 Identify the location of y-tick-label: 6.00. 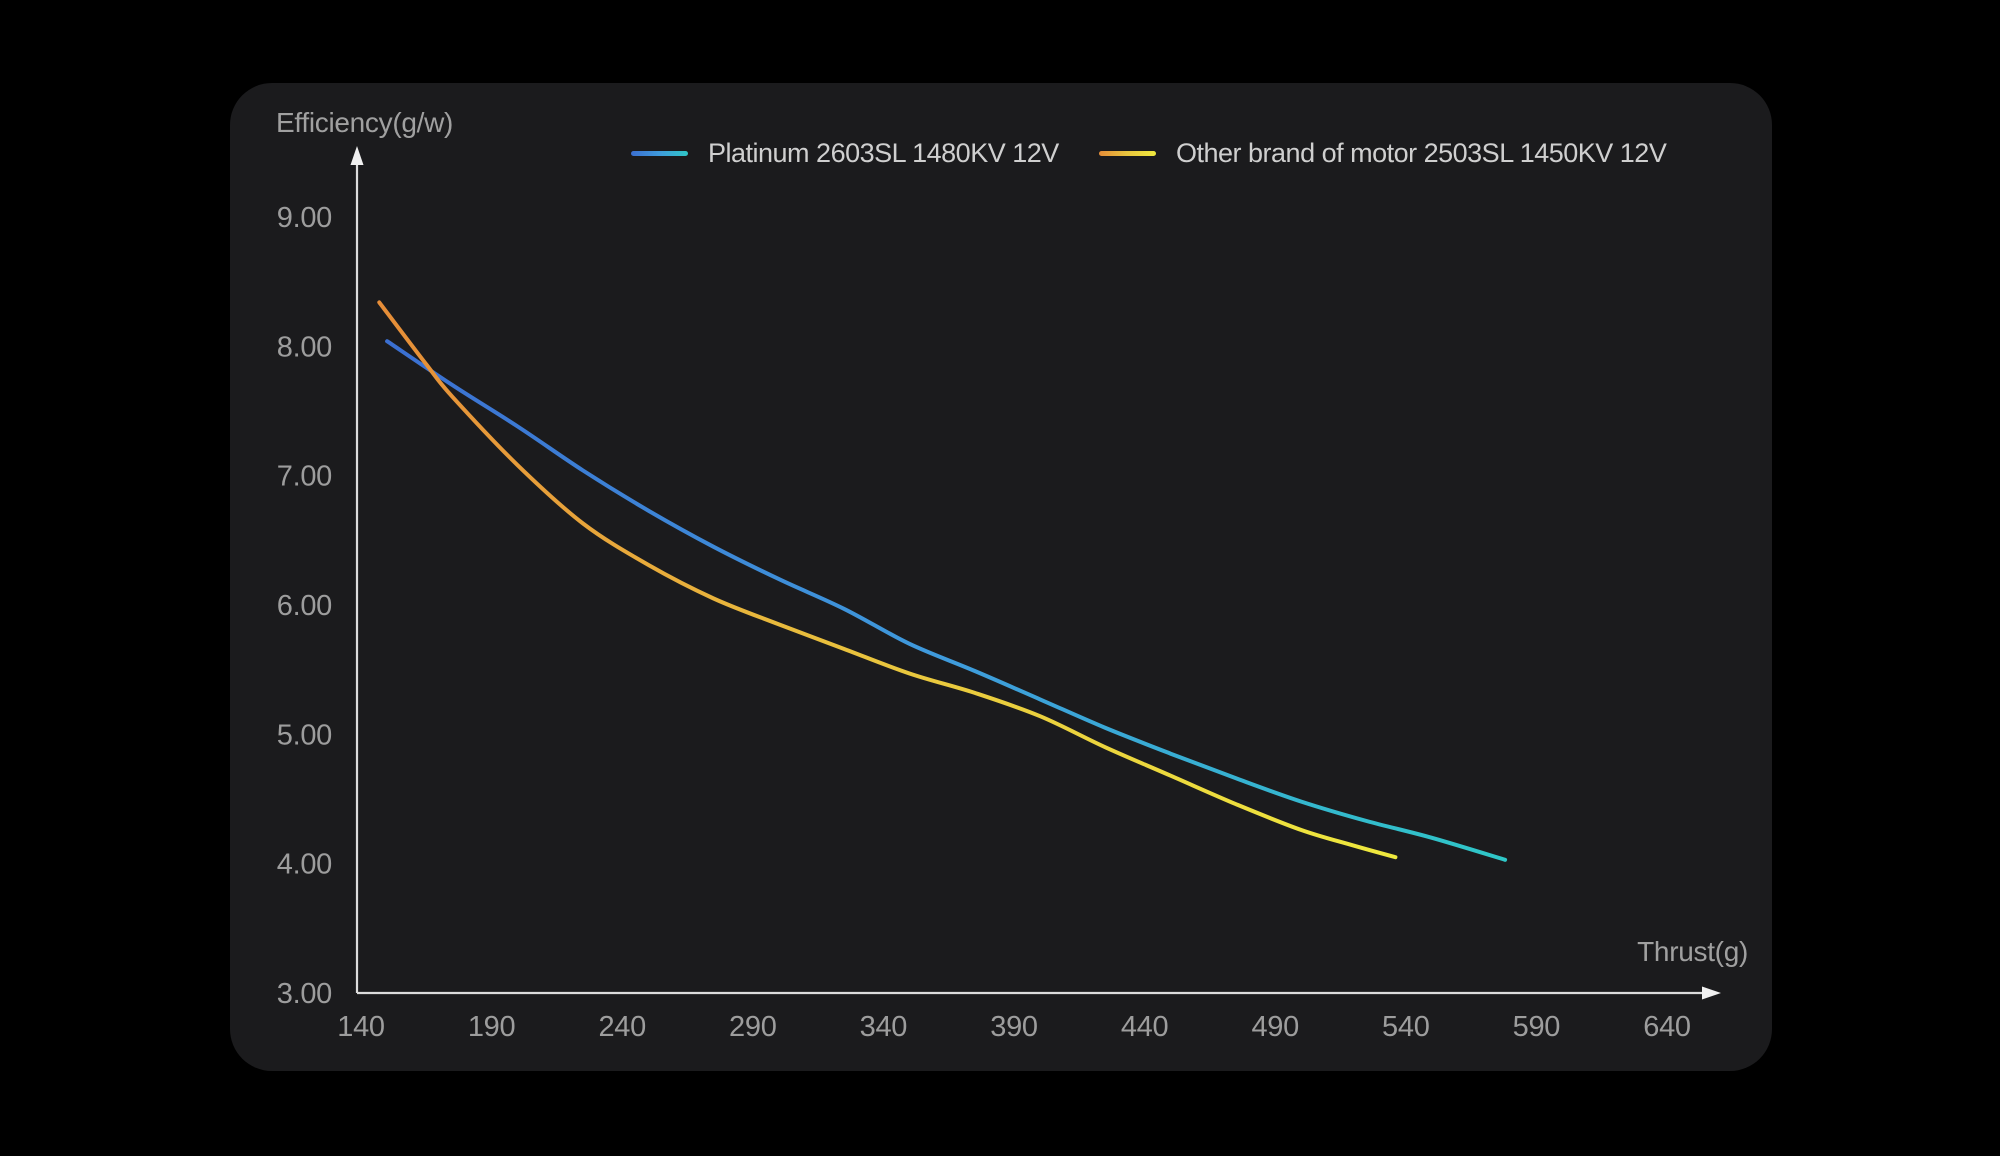
(304, 606).